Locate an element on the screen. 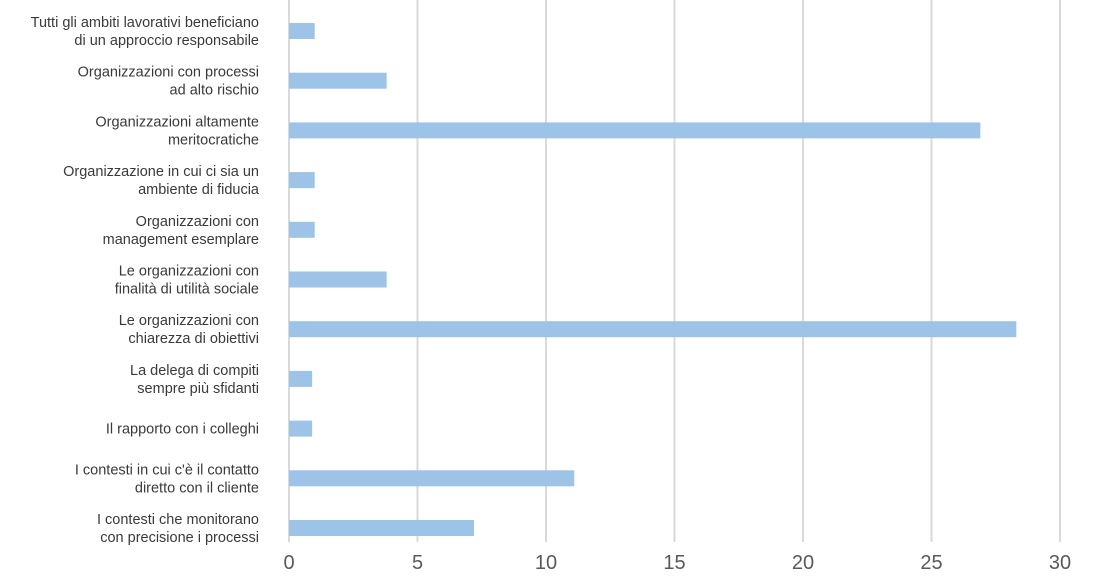  x-tick-label-0: 0 is located at coordinates (288, 563).